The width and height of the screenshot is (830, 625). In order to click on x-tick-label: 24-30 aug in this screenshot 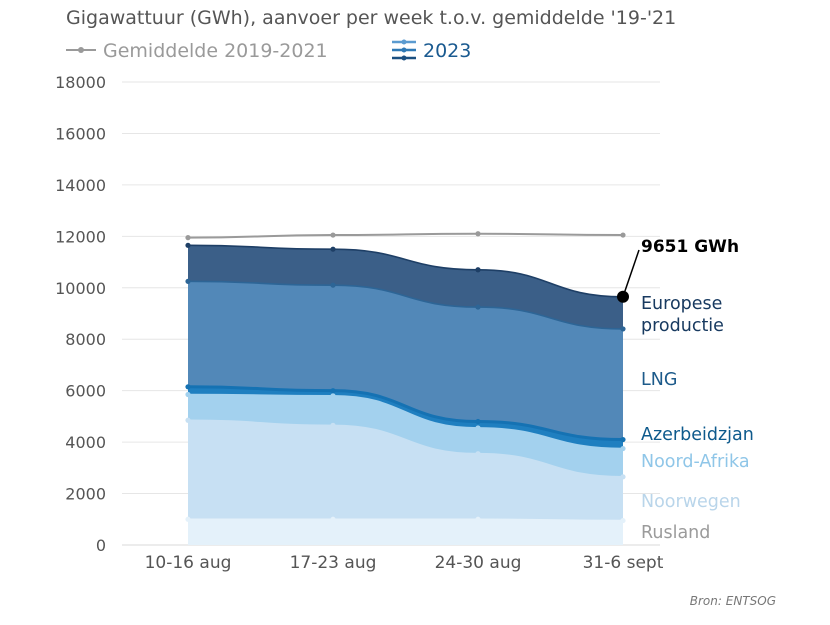, I will do `click(478, 563)`.